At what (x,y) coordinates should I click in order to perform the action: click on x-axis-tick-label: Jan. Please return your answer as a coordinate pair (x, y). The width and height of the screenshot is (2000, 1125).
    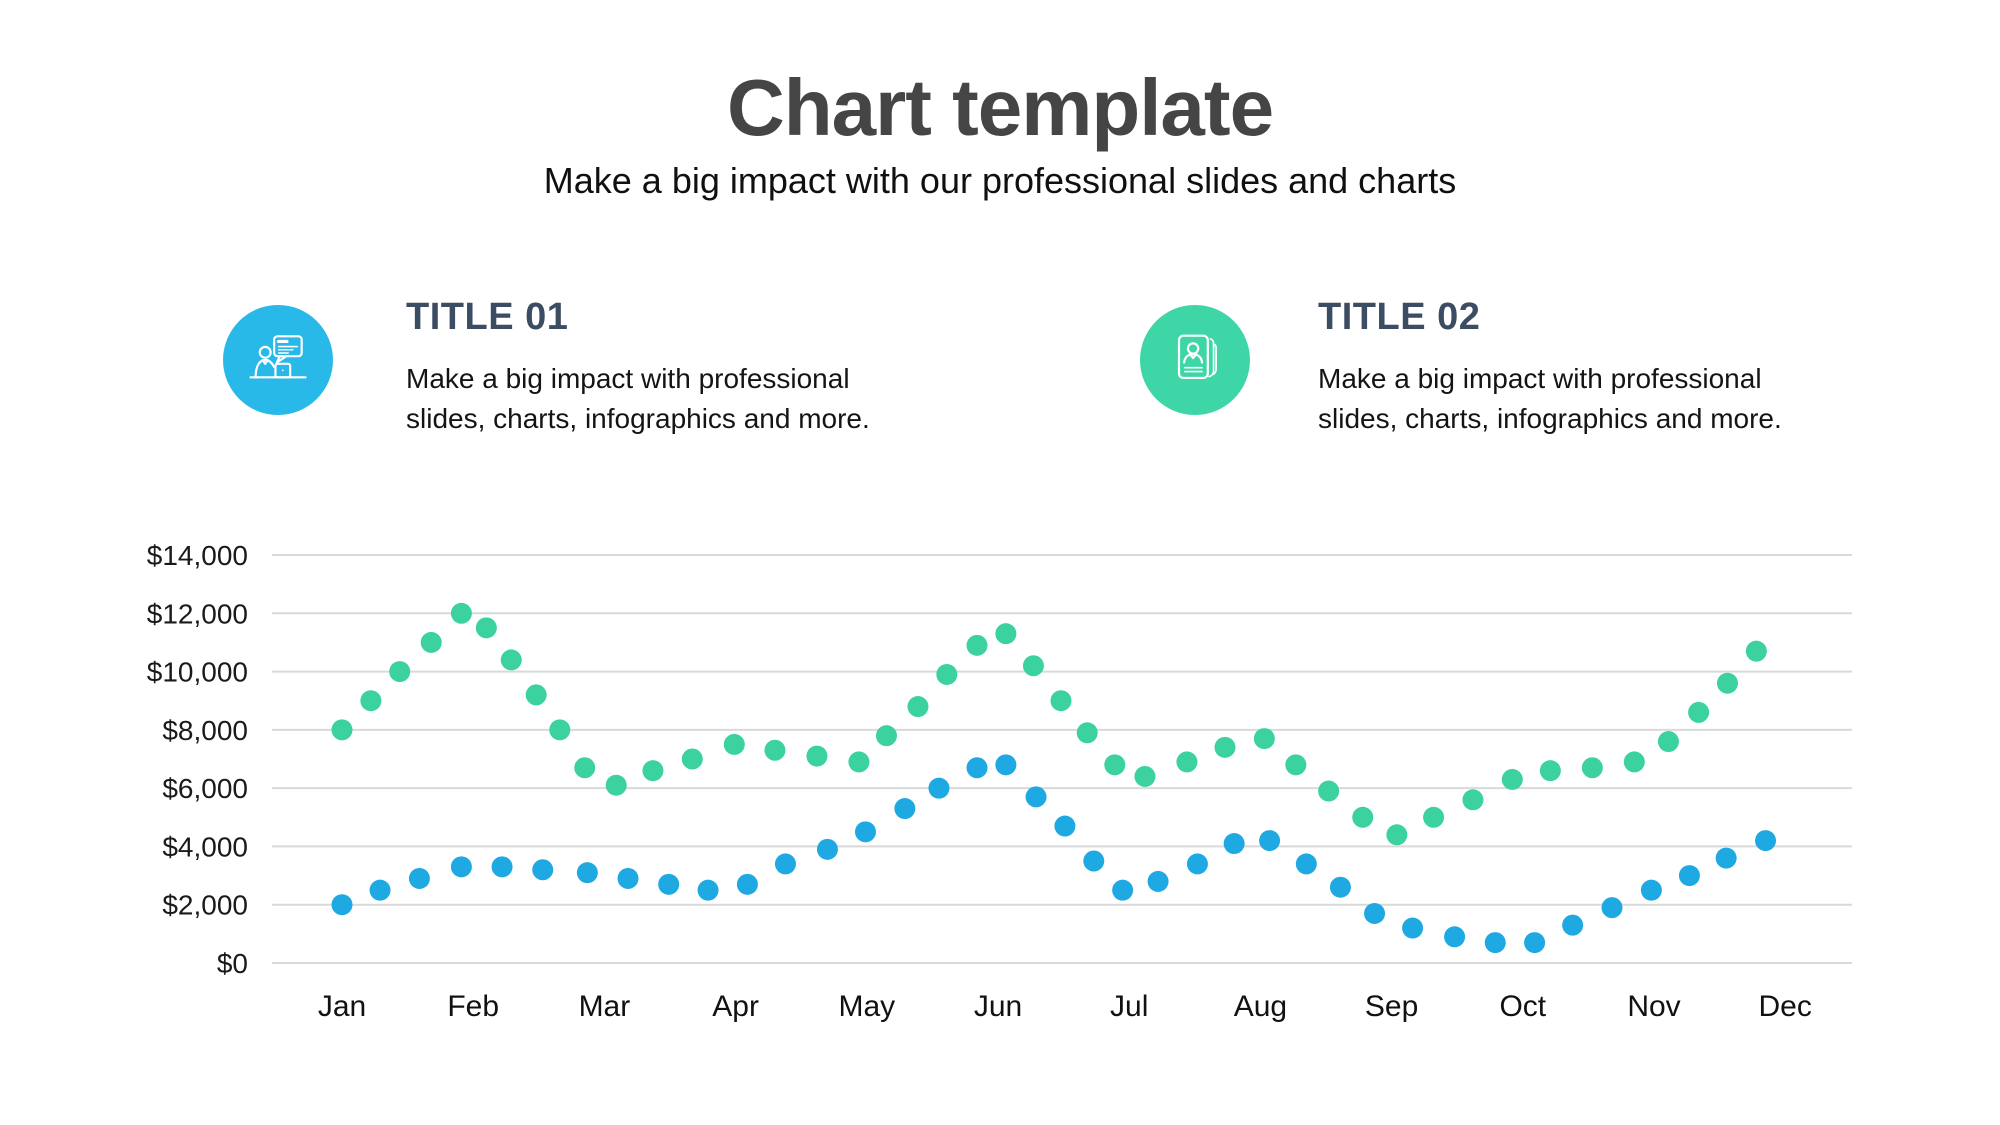
    Looking at the image, I should click on (342, 1006).